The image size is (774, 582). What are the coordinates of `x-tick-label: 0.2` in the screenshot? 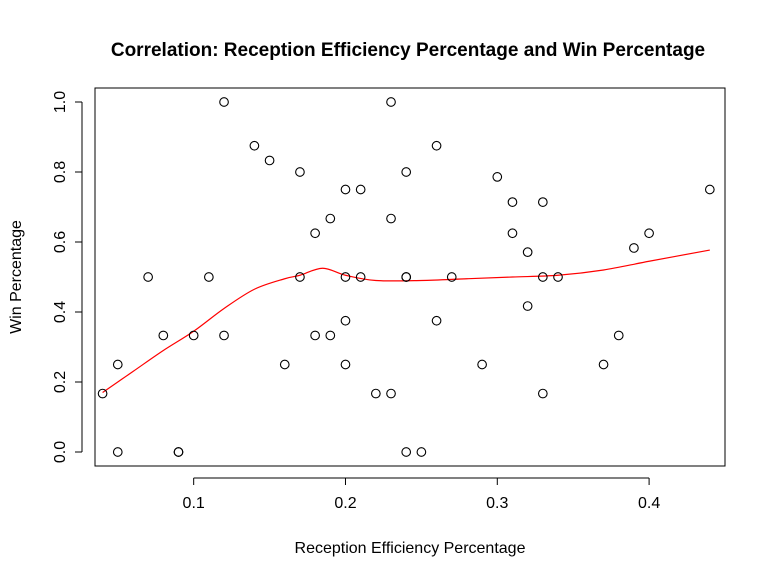 It's located at (345, 503).